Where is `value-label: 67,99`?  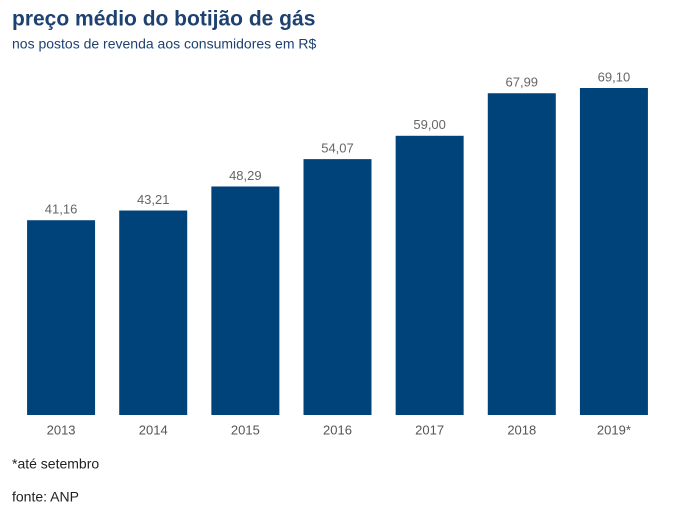
value-label: 67,99 is located at coordinates (522, 82).